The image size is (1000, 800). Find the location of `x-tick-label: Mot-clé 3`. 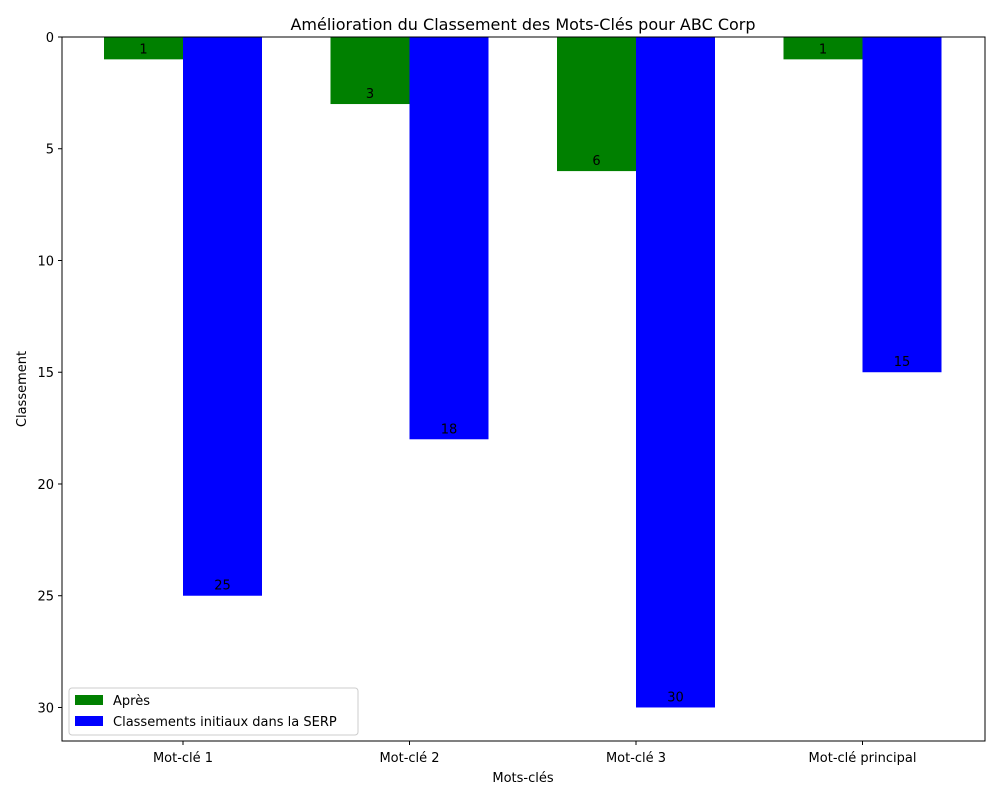

x-tick-label: Mot-clé 3 is located at coordinates (636, 758).